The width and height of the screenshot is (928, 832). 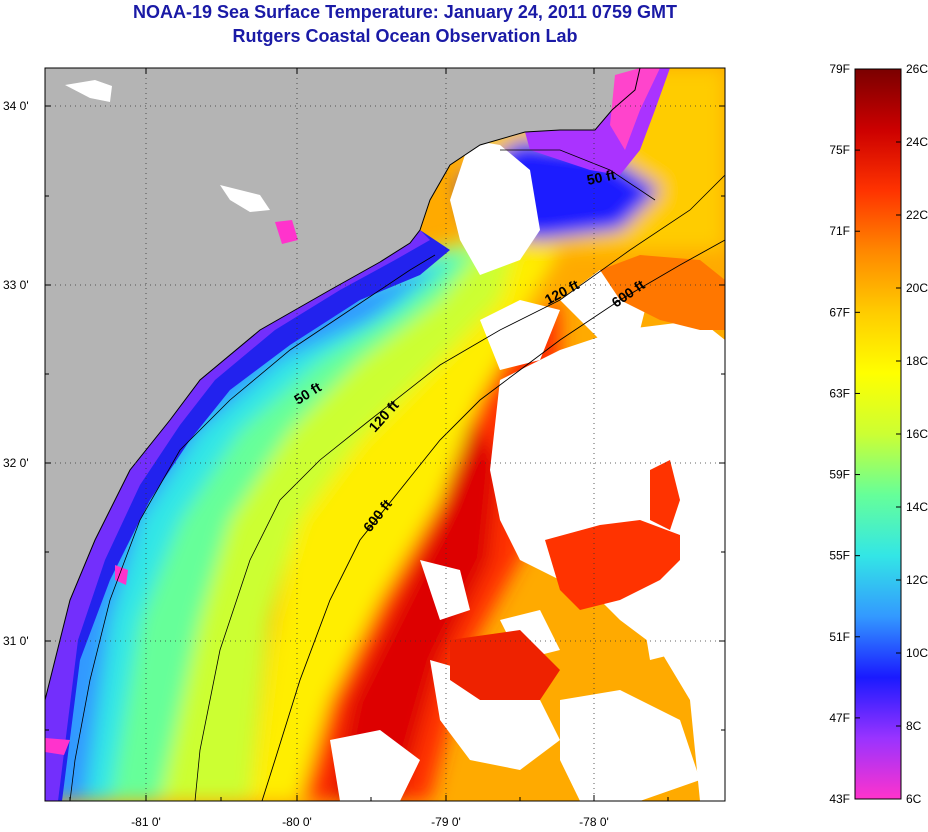 I want to click on colorbar-fahrenheit-label: 63F, so click(x=839, y=393).